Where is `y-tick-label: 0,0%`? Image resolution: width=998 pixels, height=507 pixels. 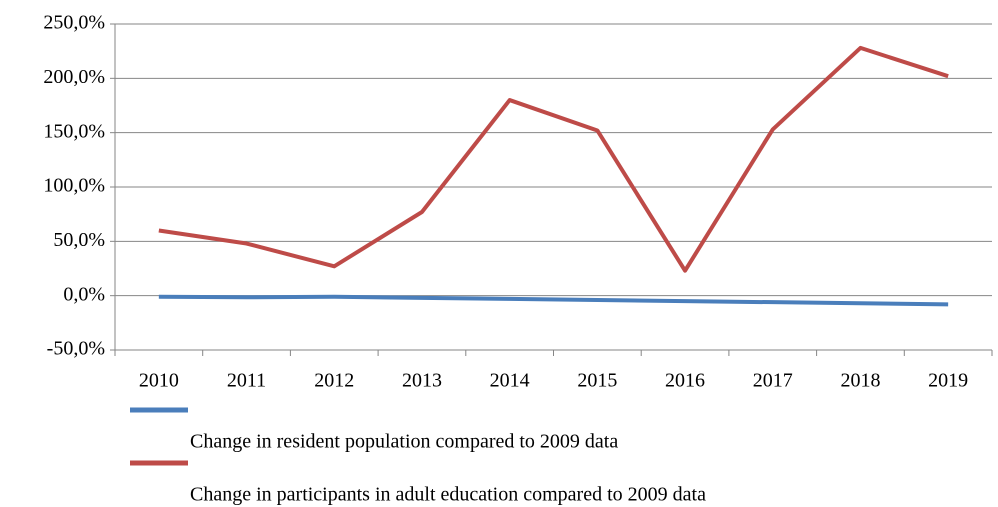
y-tick-label: 0,0% is located at coordinates (84, 294).